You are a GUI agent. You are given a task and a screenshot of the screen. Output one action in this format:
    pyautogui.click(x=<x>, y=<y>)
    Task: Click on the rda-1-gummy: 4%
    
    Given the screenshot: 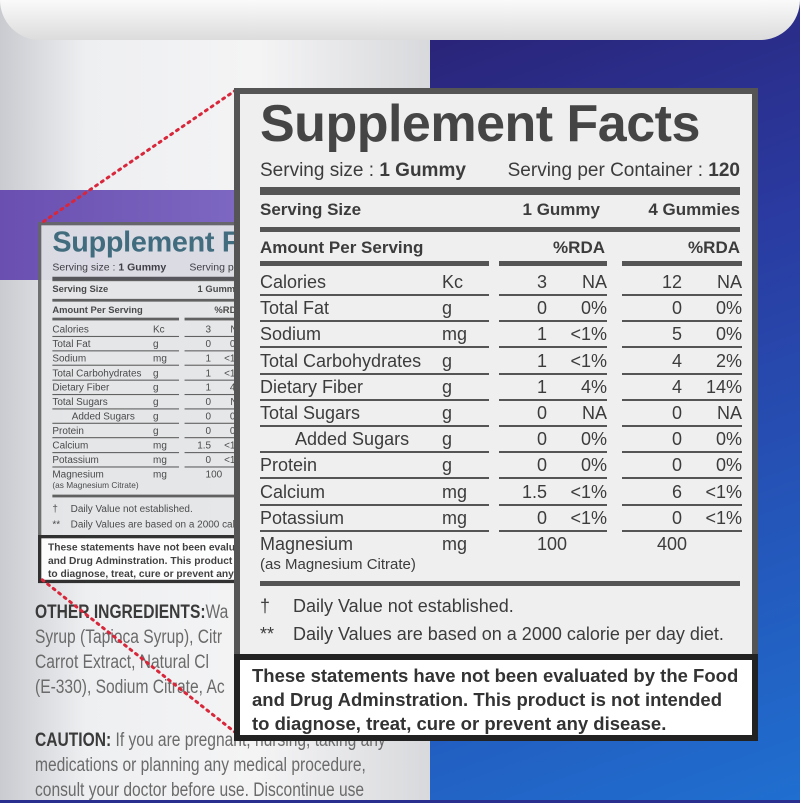 What is the action you would take?
    pyautogui.click(x=593, y=386)
    